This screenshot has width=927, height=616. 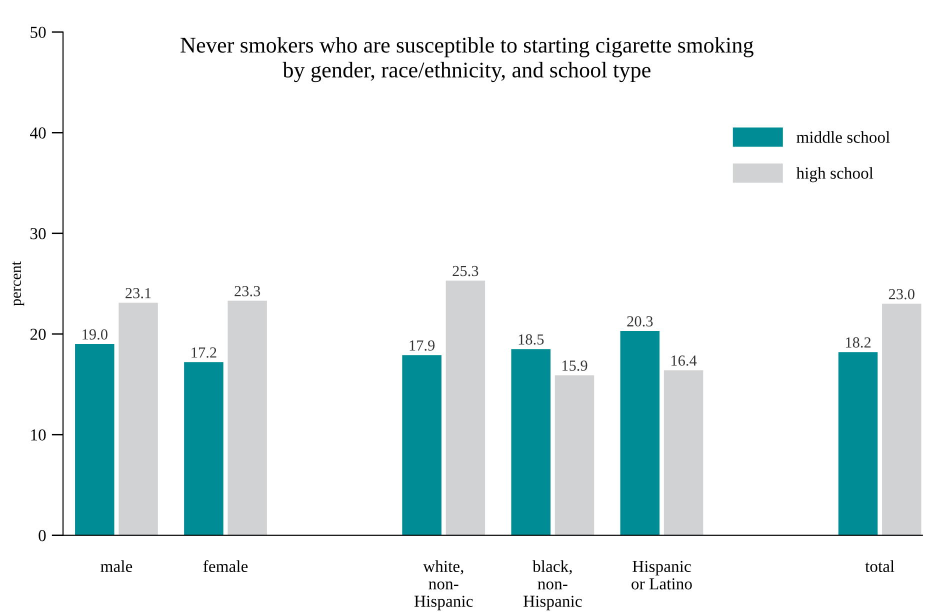 I want to click on data-label: 20.3, so click(x=640, y=321).